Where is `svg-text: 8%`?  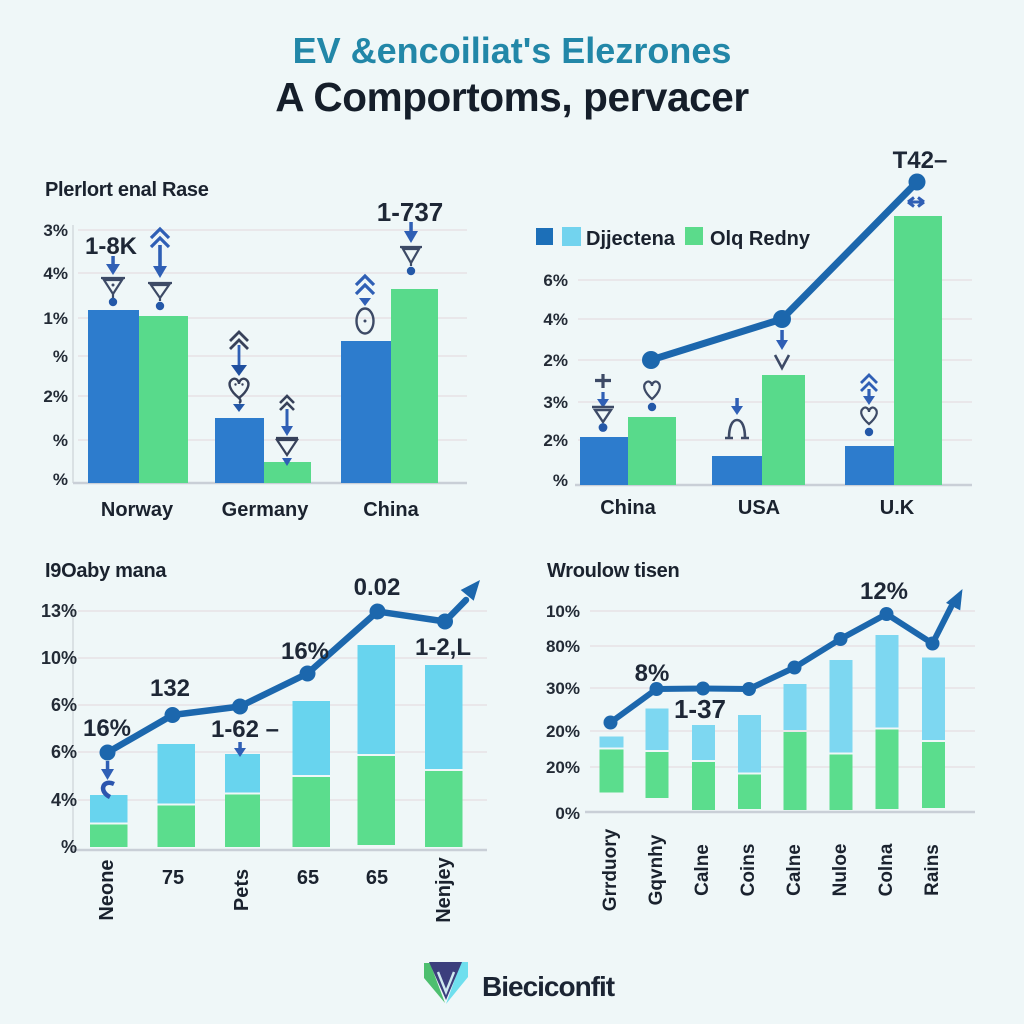 svg-text: 8% is located at coordinates (652, 673).